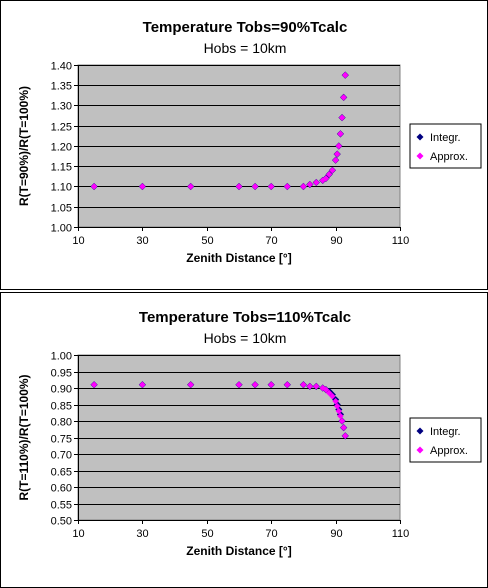  What do you see at coordinates (61, 423) in the screenshot?
I see `y-tick-label: 0.80` at bounding box center [61, 423].